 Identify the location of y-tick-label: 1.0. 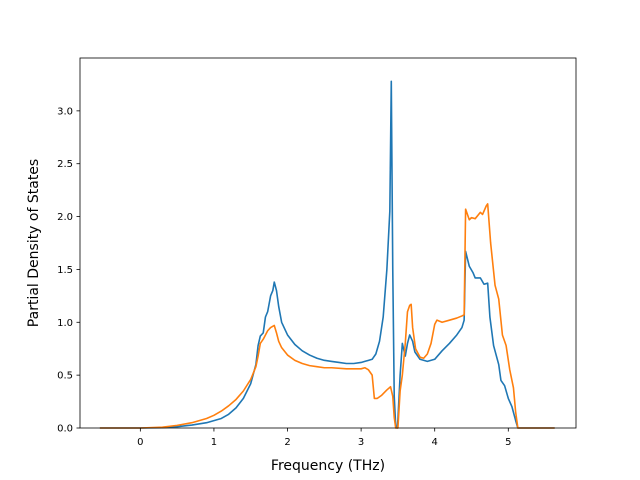
(65, 323).